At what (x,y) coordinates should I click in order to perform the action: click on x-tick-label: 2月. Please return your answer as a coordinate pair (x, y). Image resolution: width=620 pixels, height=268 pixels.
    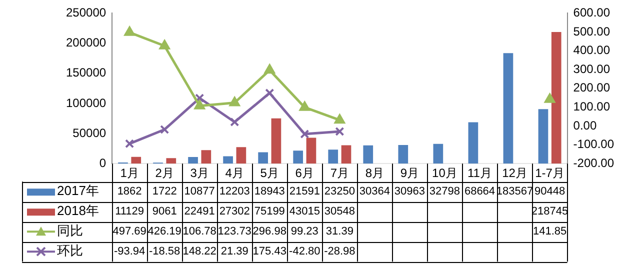
    Looking at the image, I should click on (164, 173).